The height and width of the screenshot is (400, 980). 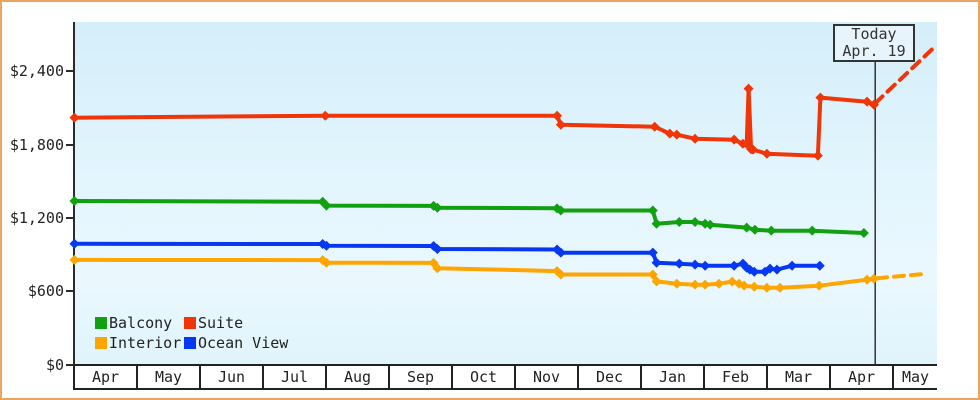 I want to click on month-cell-jan-9: Jan, so click(x=673, y=377).